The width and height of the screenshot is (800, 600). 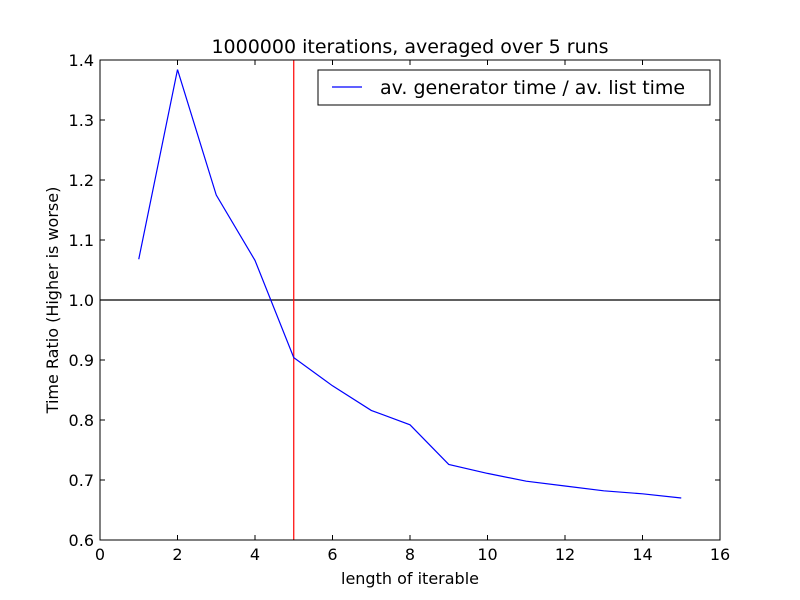 I want to click on y-tick-label: 1.1, so click(x=81, y=240).